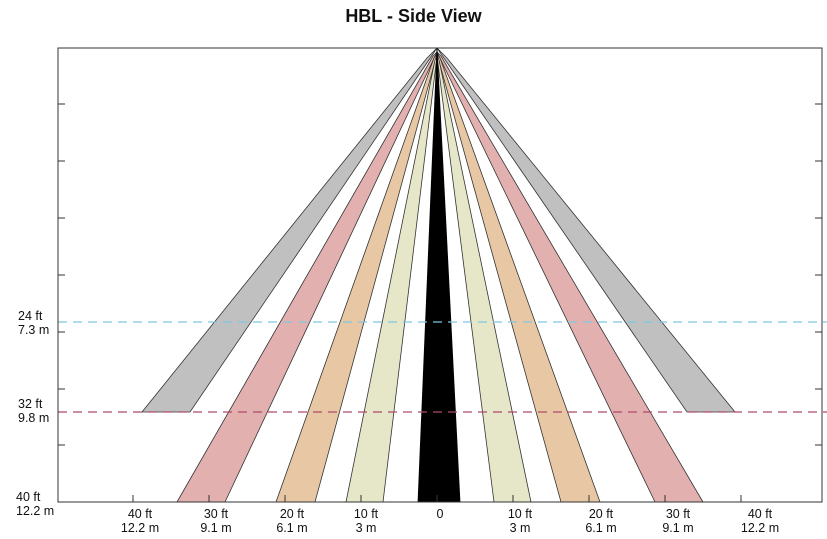  Describe the element at coordinates (35, 511) in the screenshot. I see `height-label-40ft-m: 12.2 m` at that location.